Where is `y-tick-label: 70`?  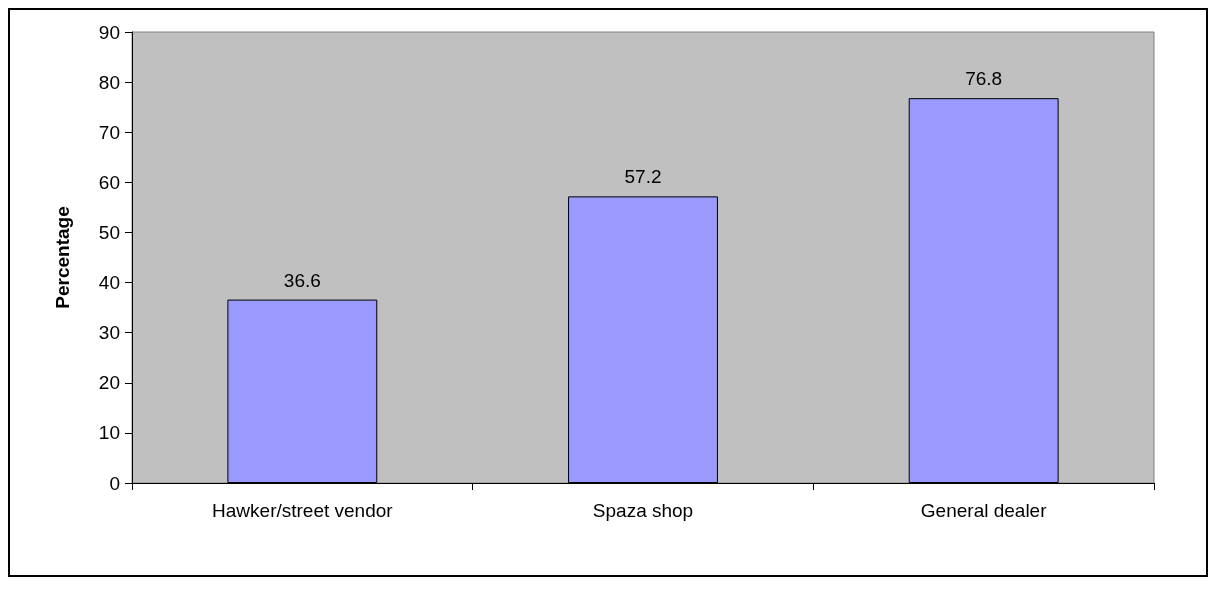
y-tick-label: 70 is located at coordinates (109, 132).